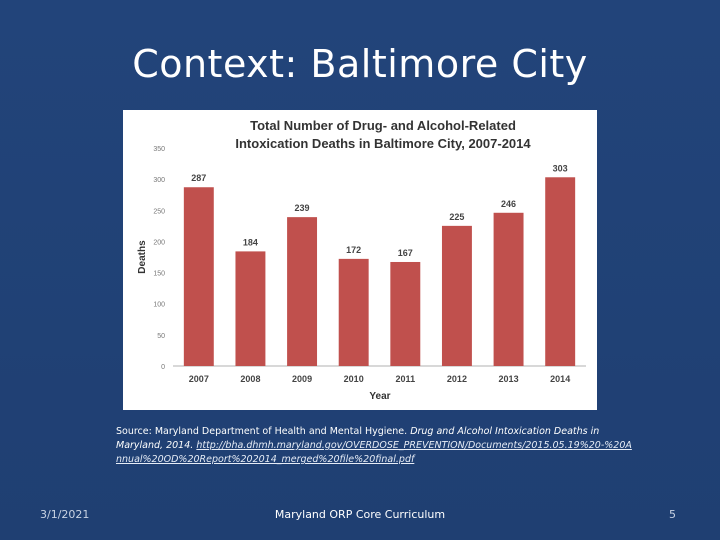  I want to click on x-tick-label: 2014, so click(560, 379).